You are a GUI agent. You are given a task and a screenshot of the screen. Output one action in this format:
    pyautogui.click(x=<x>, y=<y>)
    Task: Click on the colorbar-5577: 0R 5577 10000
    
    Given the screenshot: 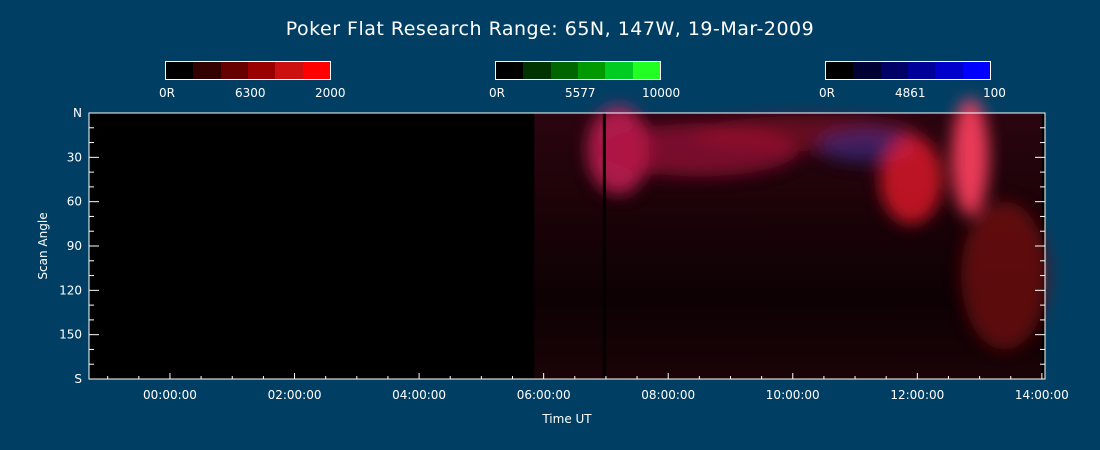 What is the action you would take?
    pyautogui.click(x=584, y=80)
    